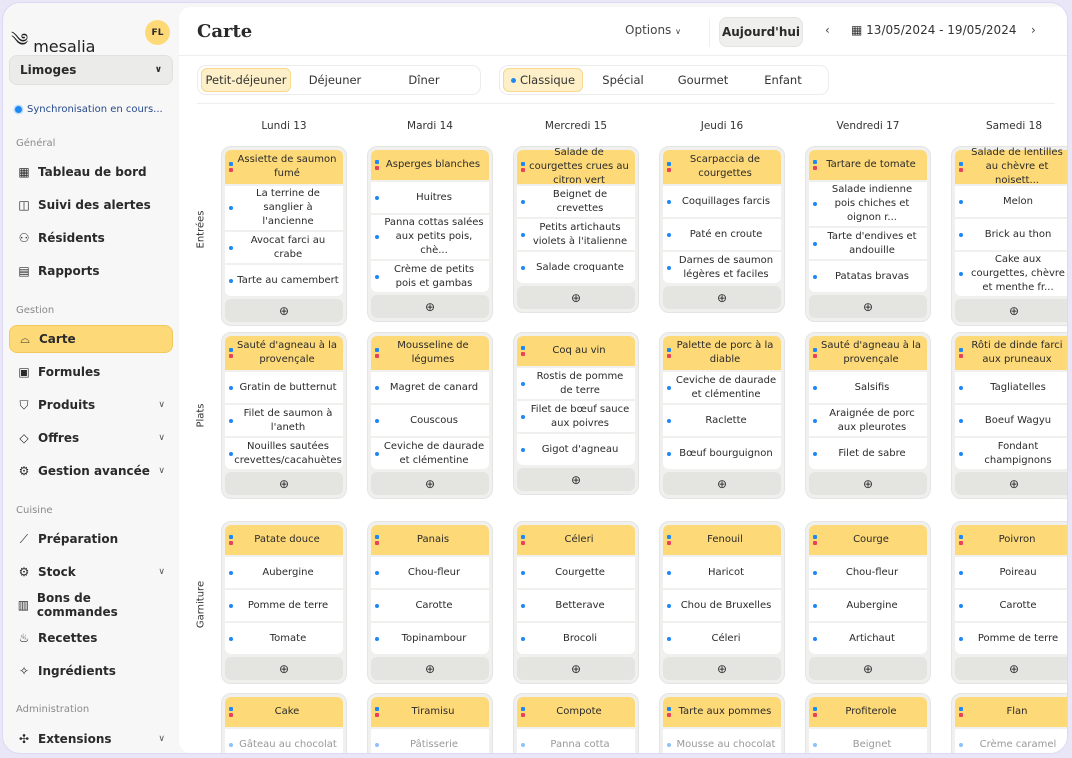 The width and height of the screenshot is (1072, 758). Describe the element at coordinates (576, 416) in the screenshot. I see `menu-item: Filet de bœuf sauce aux poivres` at that location.